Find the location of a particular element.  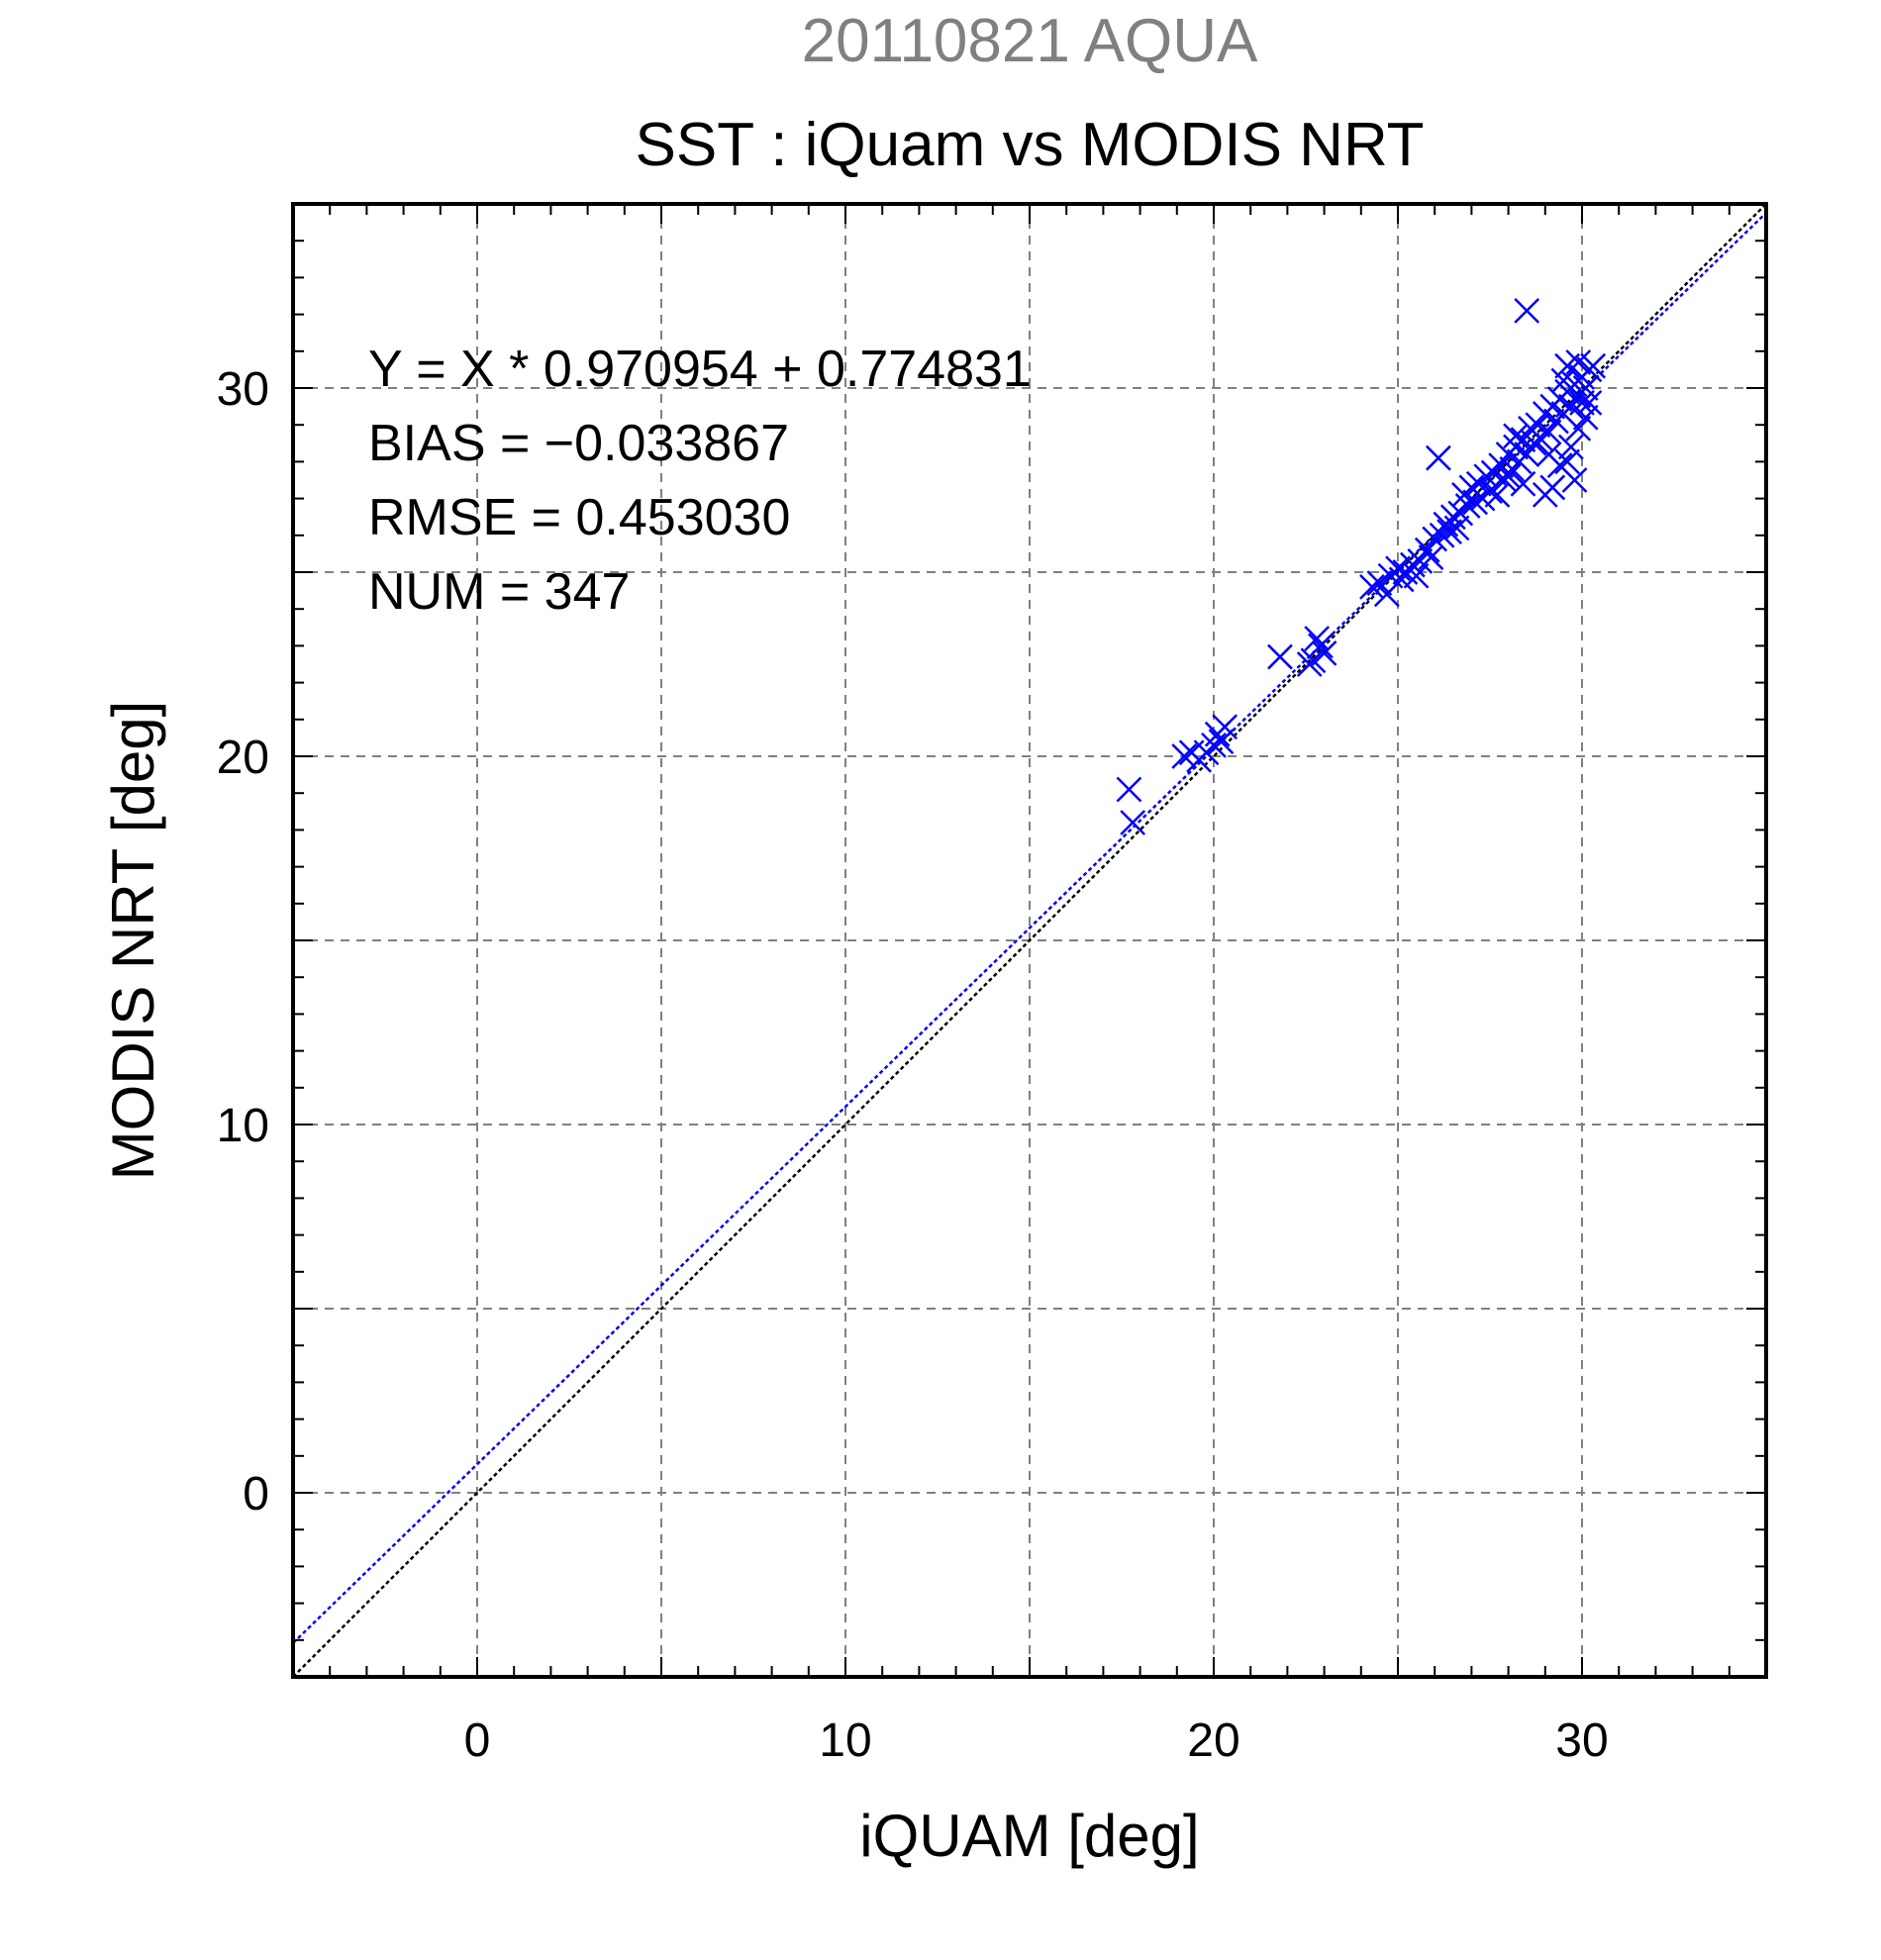

x-axis-label: iQUAM [deg] is located at coordinates (1029, 1836).